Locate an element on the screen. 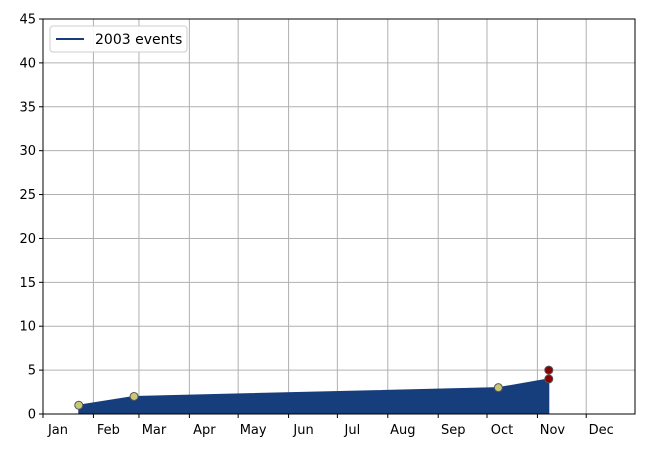 The height and width of the screenshot is (450, 650). area-fill is located at coordinates (314, 396).